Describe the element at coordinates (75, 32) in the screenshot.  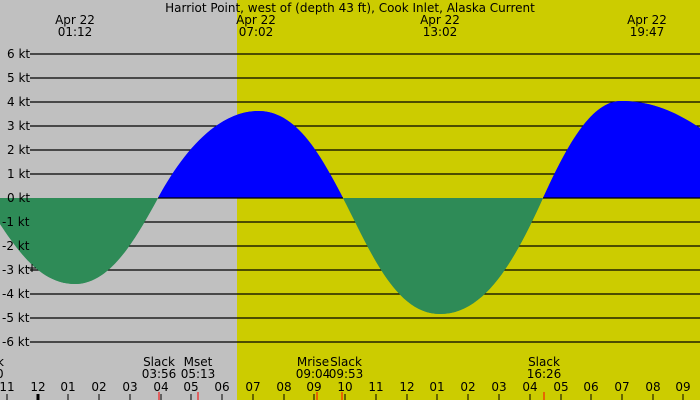
I see `svg-text: 01:12` at that location.